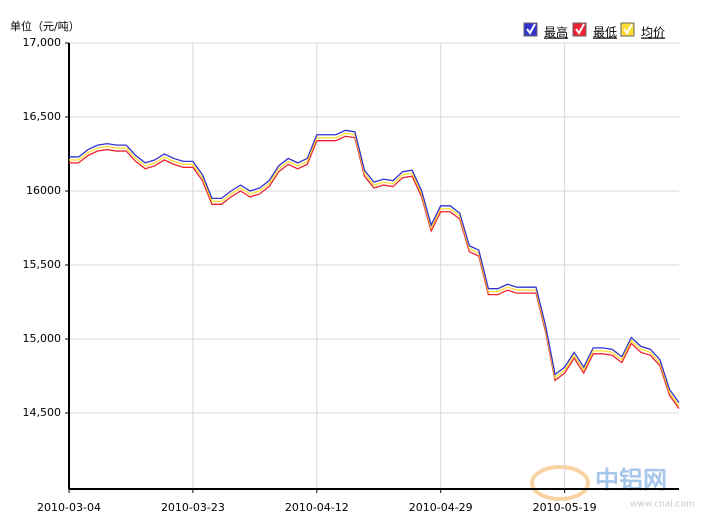  I want to click on x-tick-label: 2010-05-19, so click(565, 507).